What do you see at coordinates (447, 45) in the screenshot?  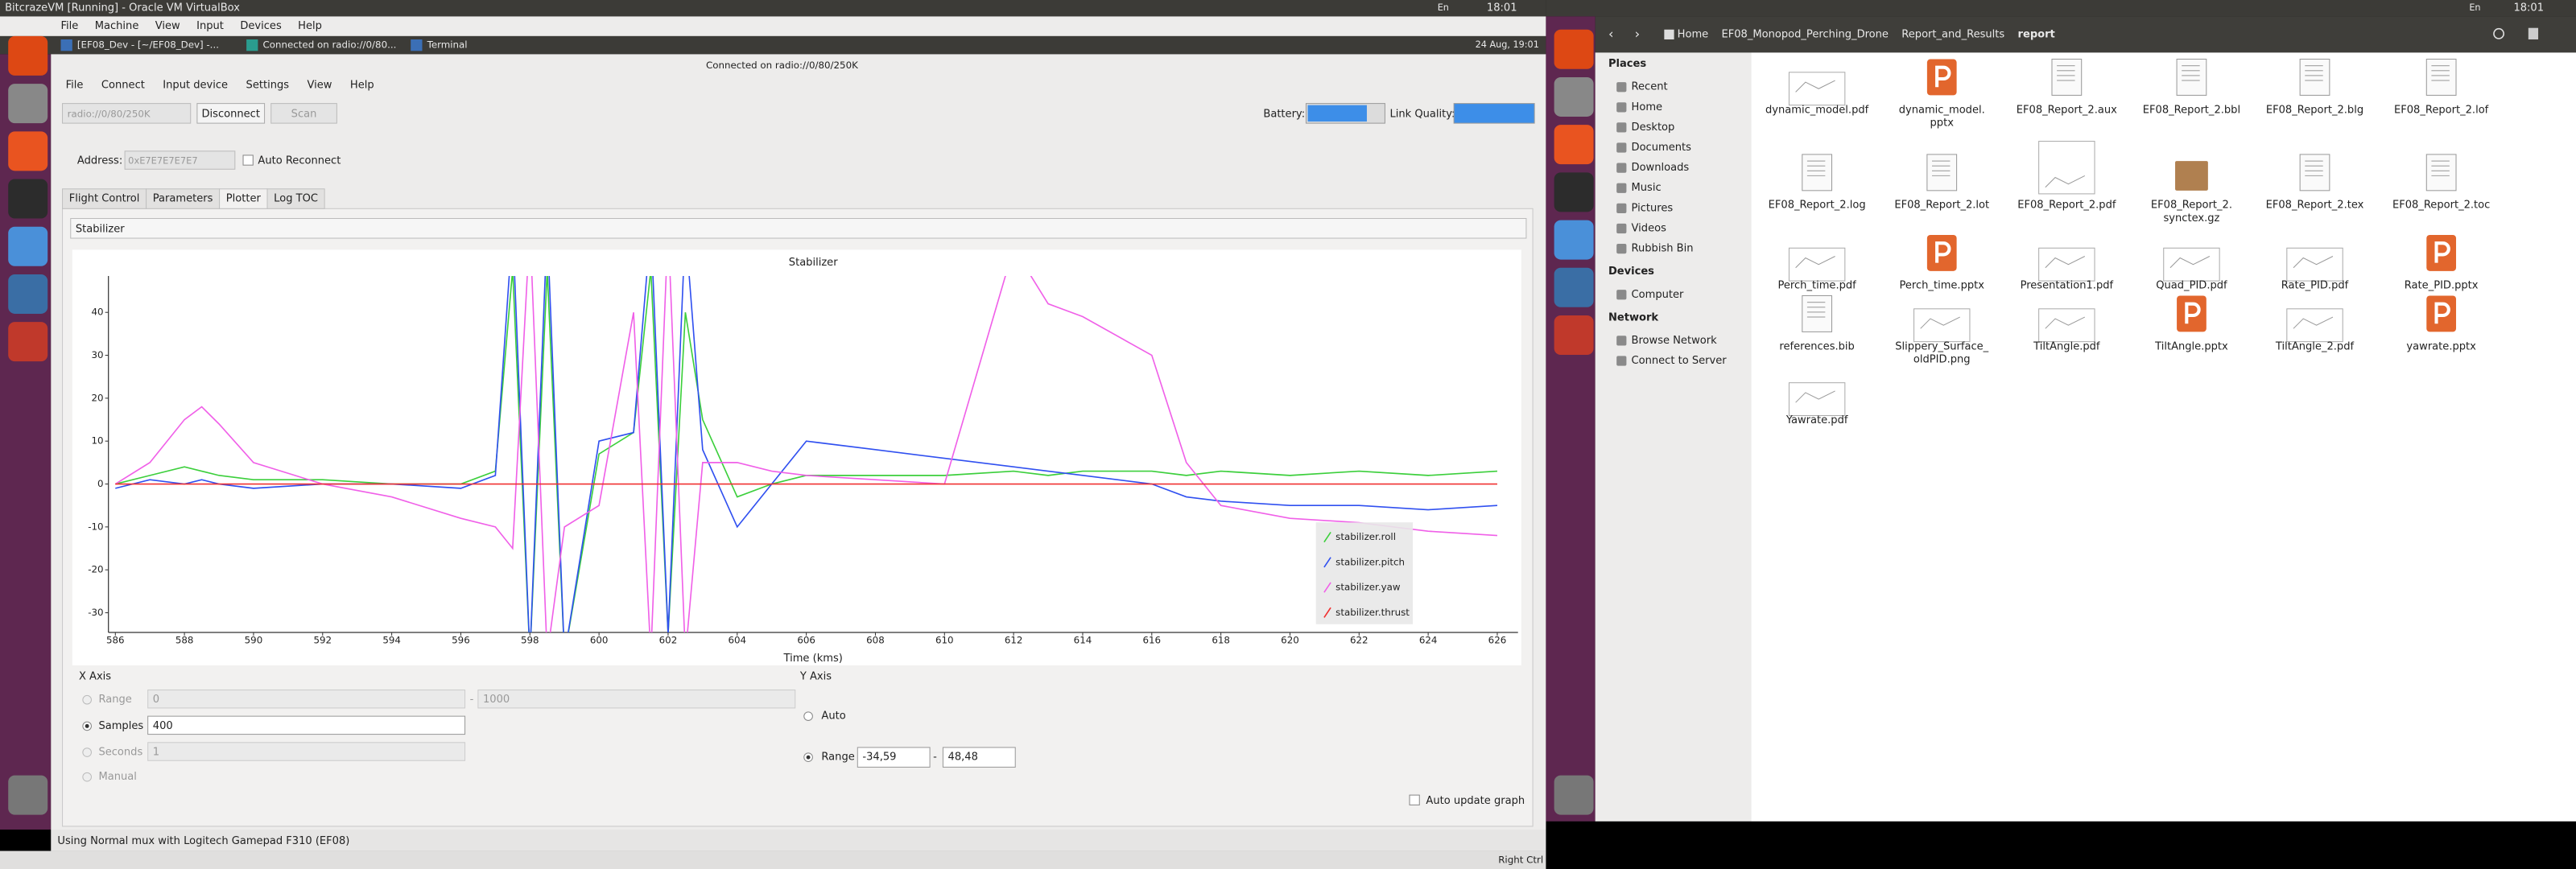 I see `guest-tab: Terminal` at bounding box center [447, 45].